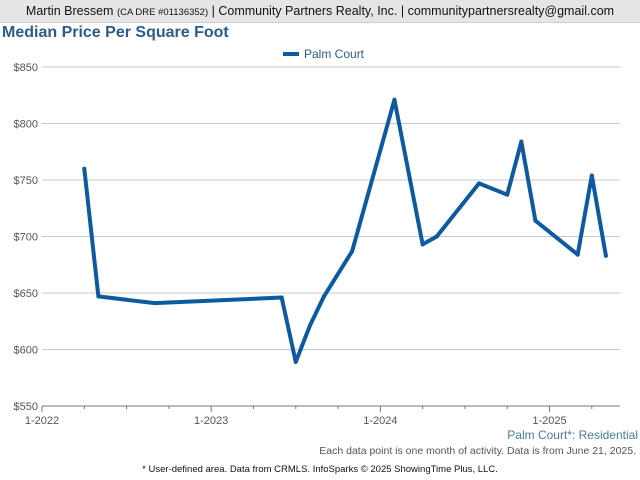 Image resolution: width=640 pixels, height=480 pixels. What do you see at coordinates (308, 11) in the screenshot?
I see `company-name: Community Partners Realty, Inc.` at bounding box center [308, 11].